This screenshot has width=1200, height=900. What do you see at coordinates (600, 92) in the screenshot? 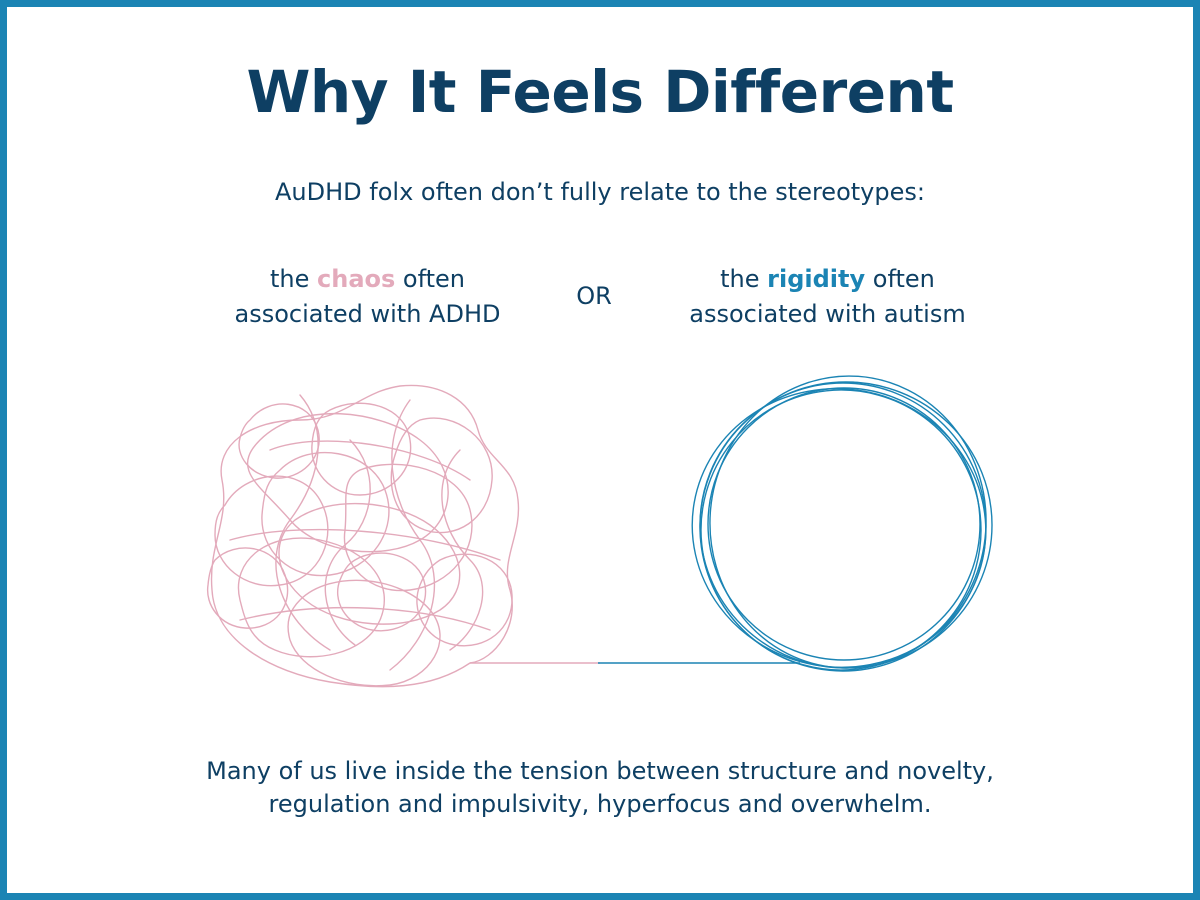
I see `page-title: Why It Feels Different` at bounding box center [600, 92].